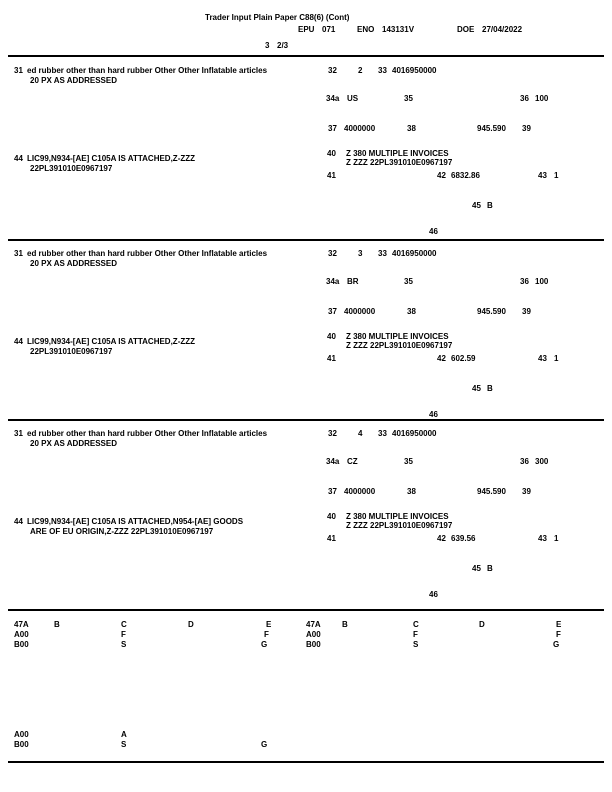 The height and width of the screenshot is (792, 612). I want to click on box42-item-price: 6832.86, so click(465, 175).